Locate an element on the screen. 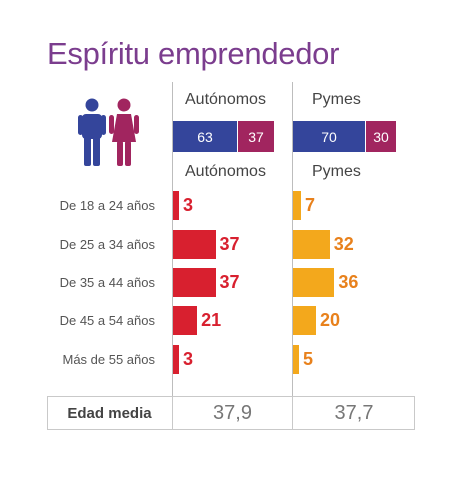  pymes-men-bar: 70 is located at coordinates (329, 136).